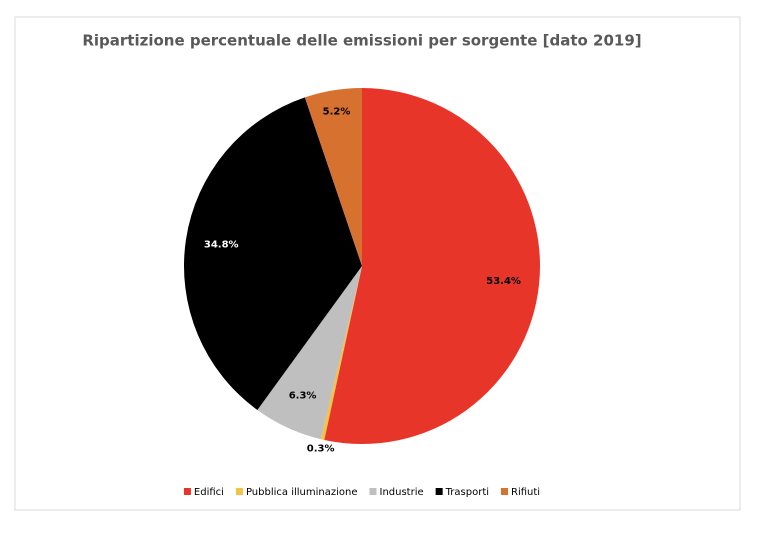 This screenshot has height=536, width=767. Describe the element at coordinates (525, 492) in the screenshot. I see `legend-label: Rifiuti` at that location.